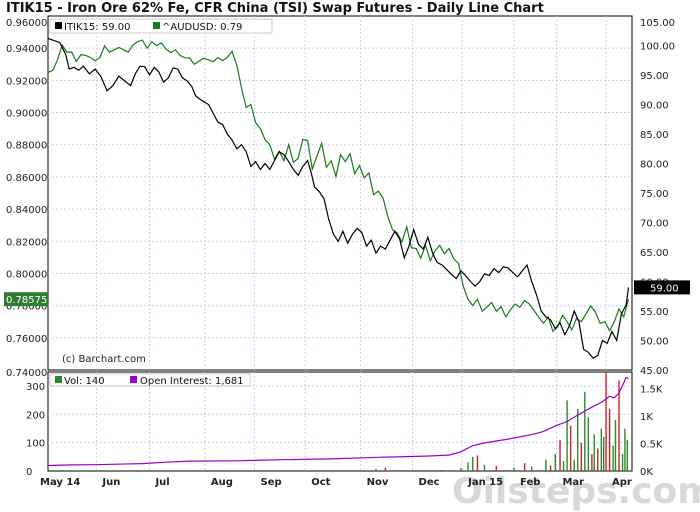 The image size is (700, 512). What do you see at coordinates (654, 194) in the screenshot?
I see `right-axis-tick: 75.00` at bounding box center [654, 194].